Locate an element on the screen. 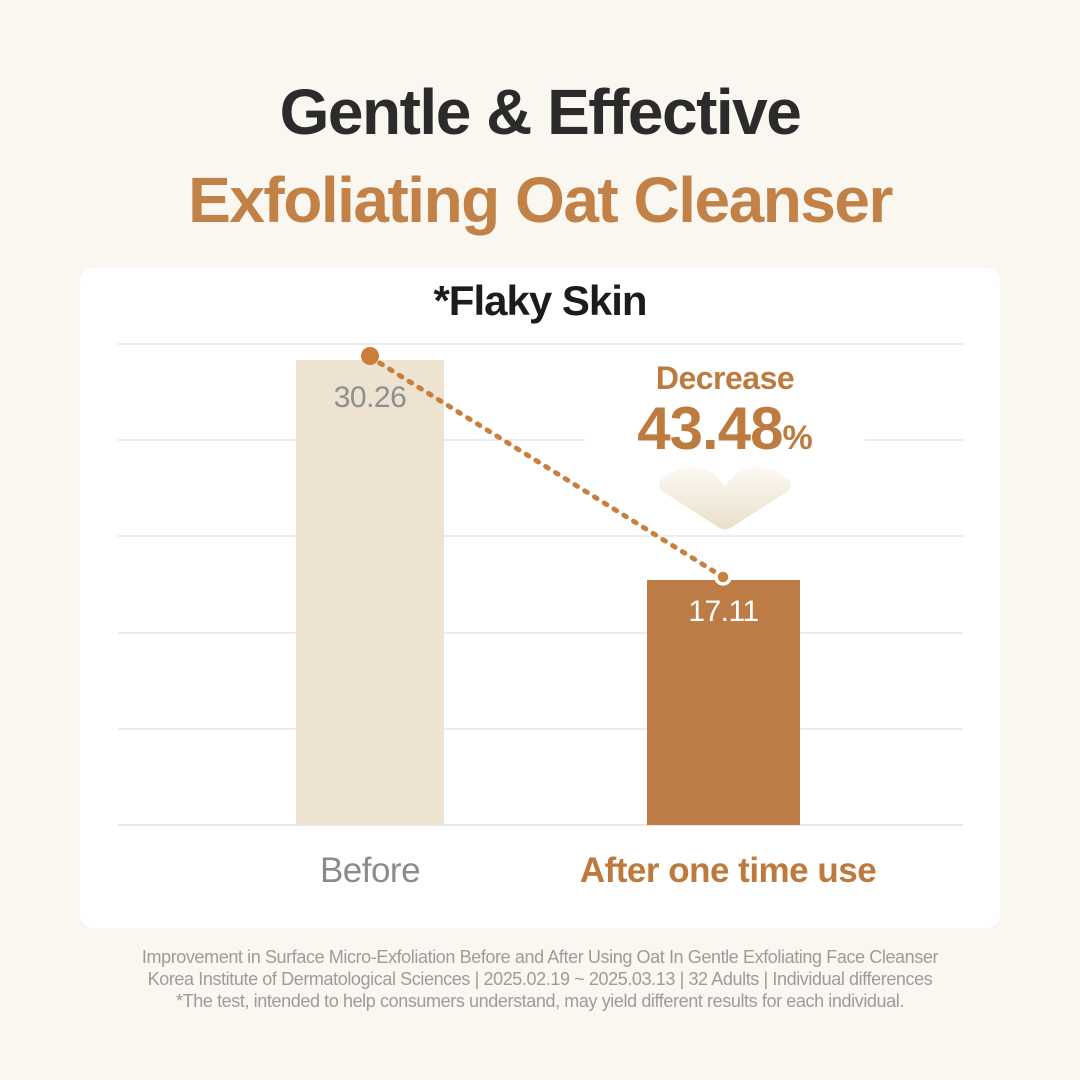 This screenshot has height=1080, width=1080. decrease-value: 43.48% is located at coordinates (725, 433).